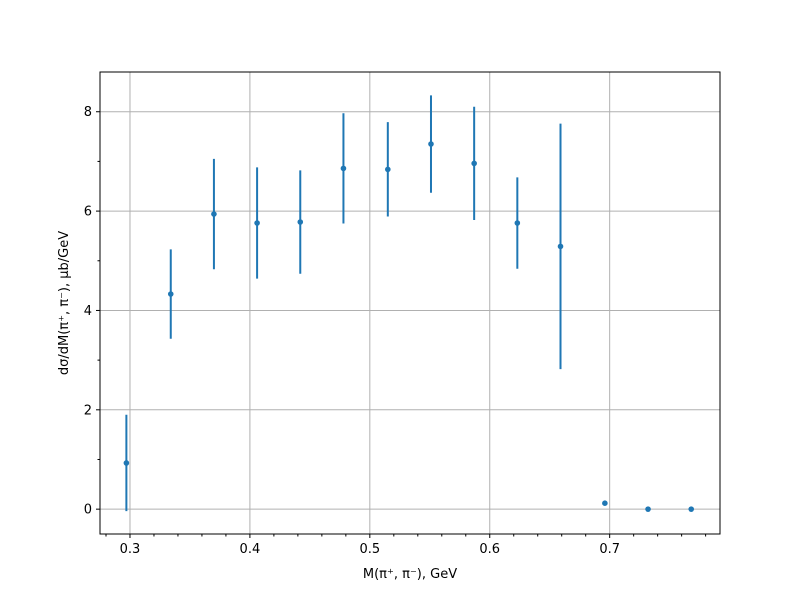  I want to click on y-tick-label: 4, so click(88, 311).